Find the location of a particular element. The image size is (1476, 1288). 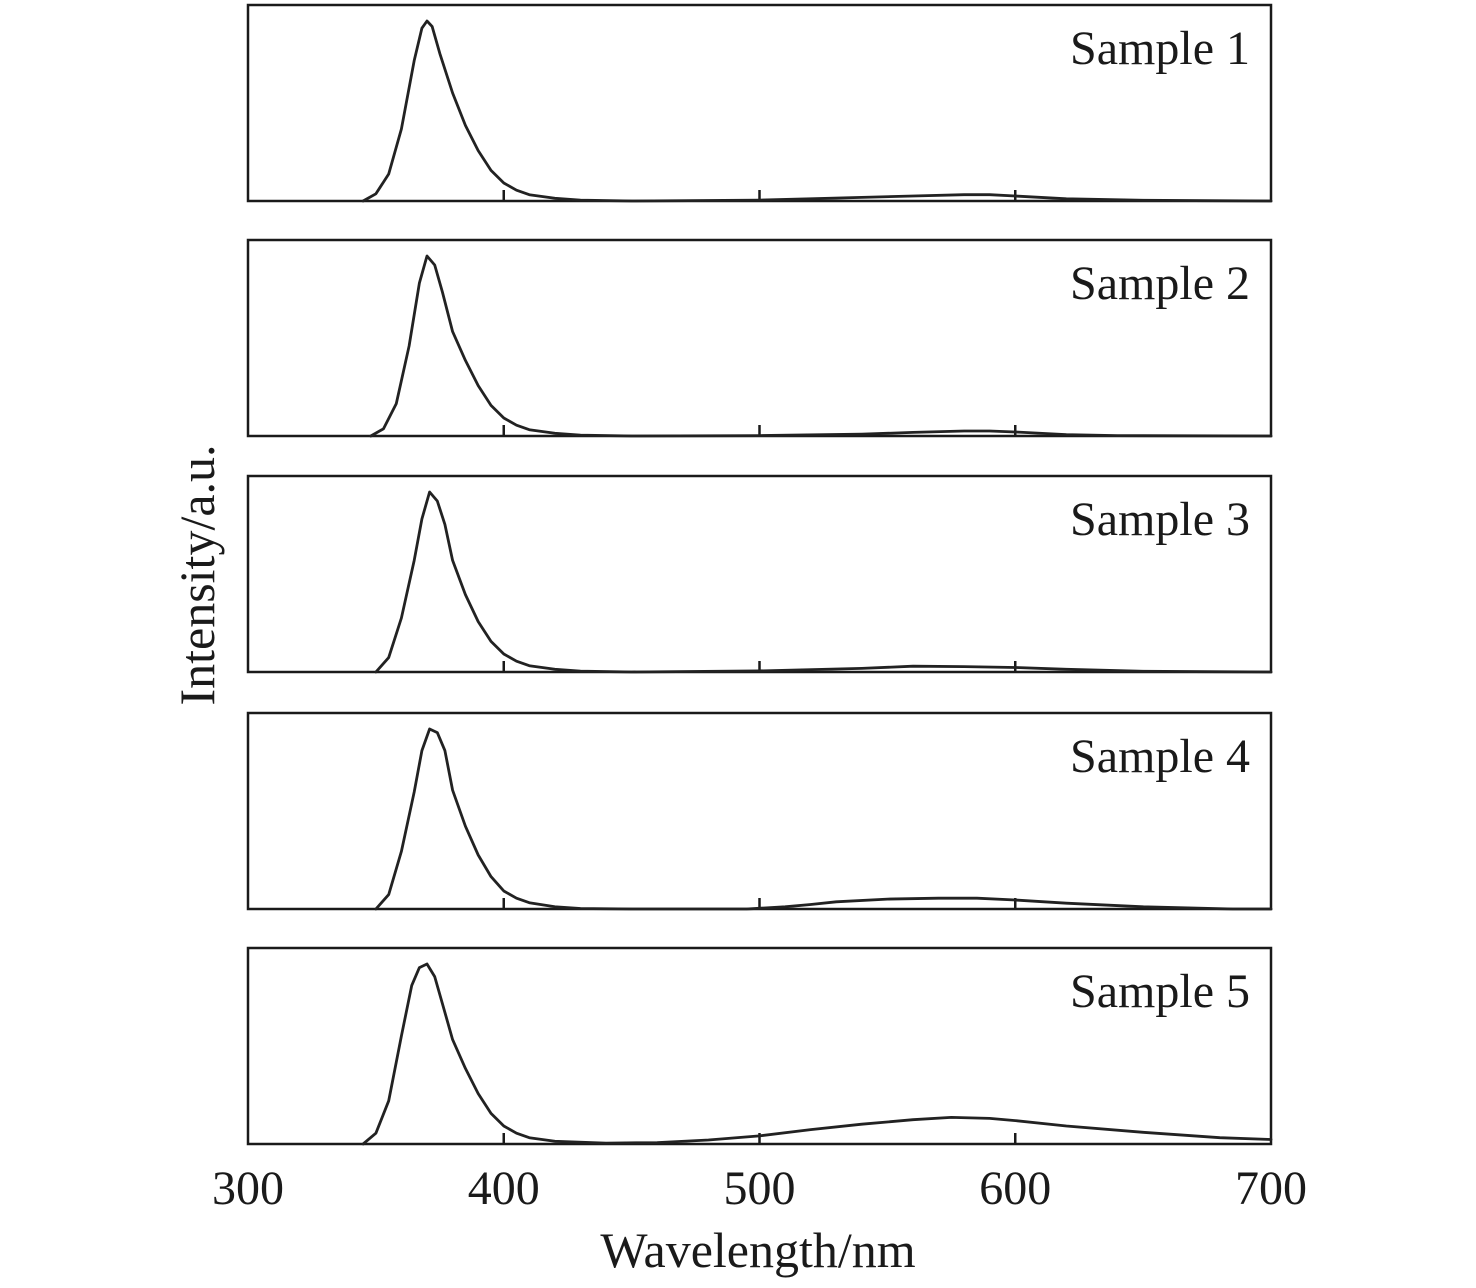

panel-1: Sample 1 is located at coordinates (759, 103).